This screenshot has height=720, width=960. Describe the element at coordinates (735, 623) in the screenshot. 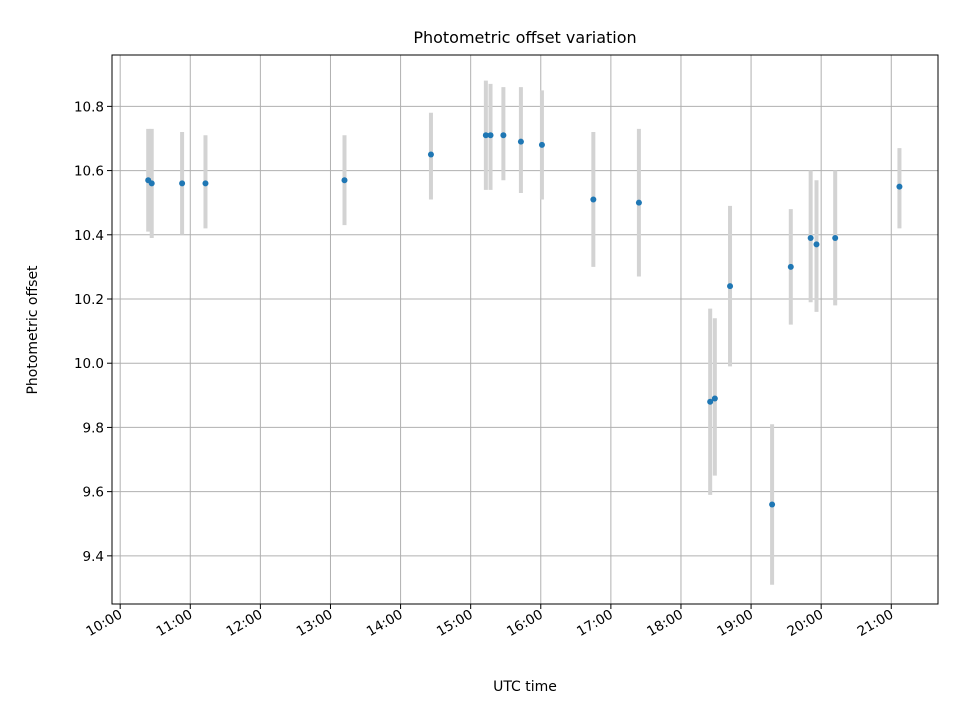

I see `x-tick-label: 19:00` at that location.